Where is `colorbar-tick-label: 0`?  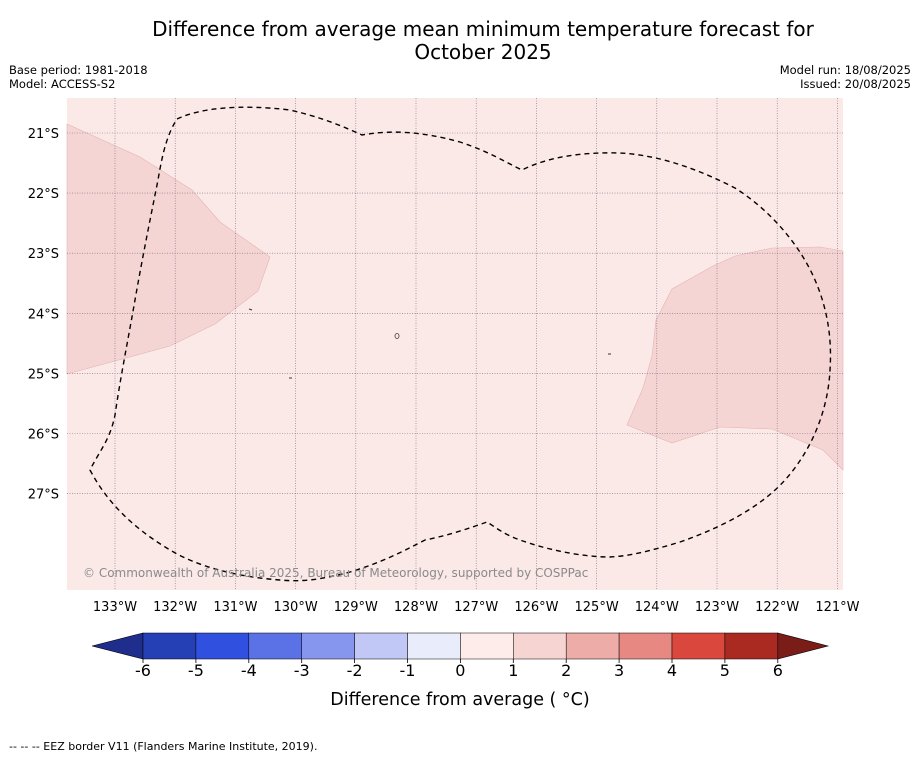 colorbar-tick-label: 0 is located at coordinates (460, 670).